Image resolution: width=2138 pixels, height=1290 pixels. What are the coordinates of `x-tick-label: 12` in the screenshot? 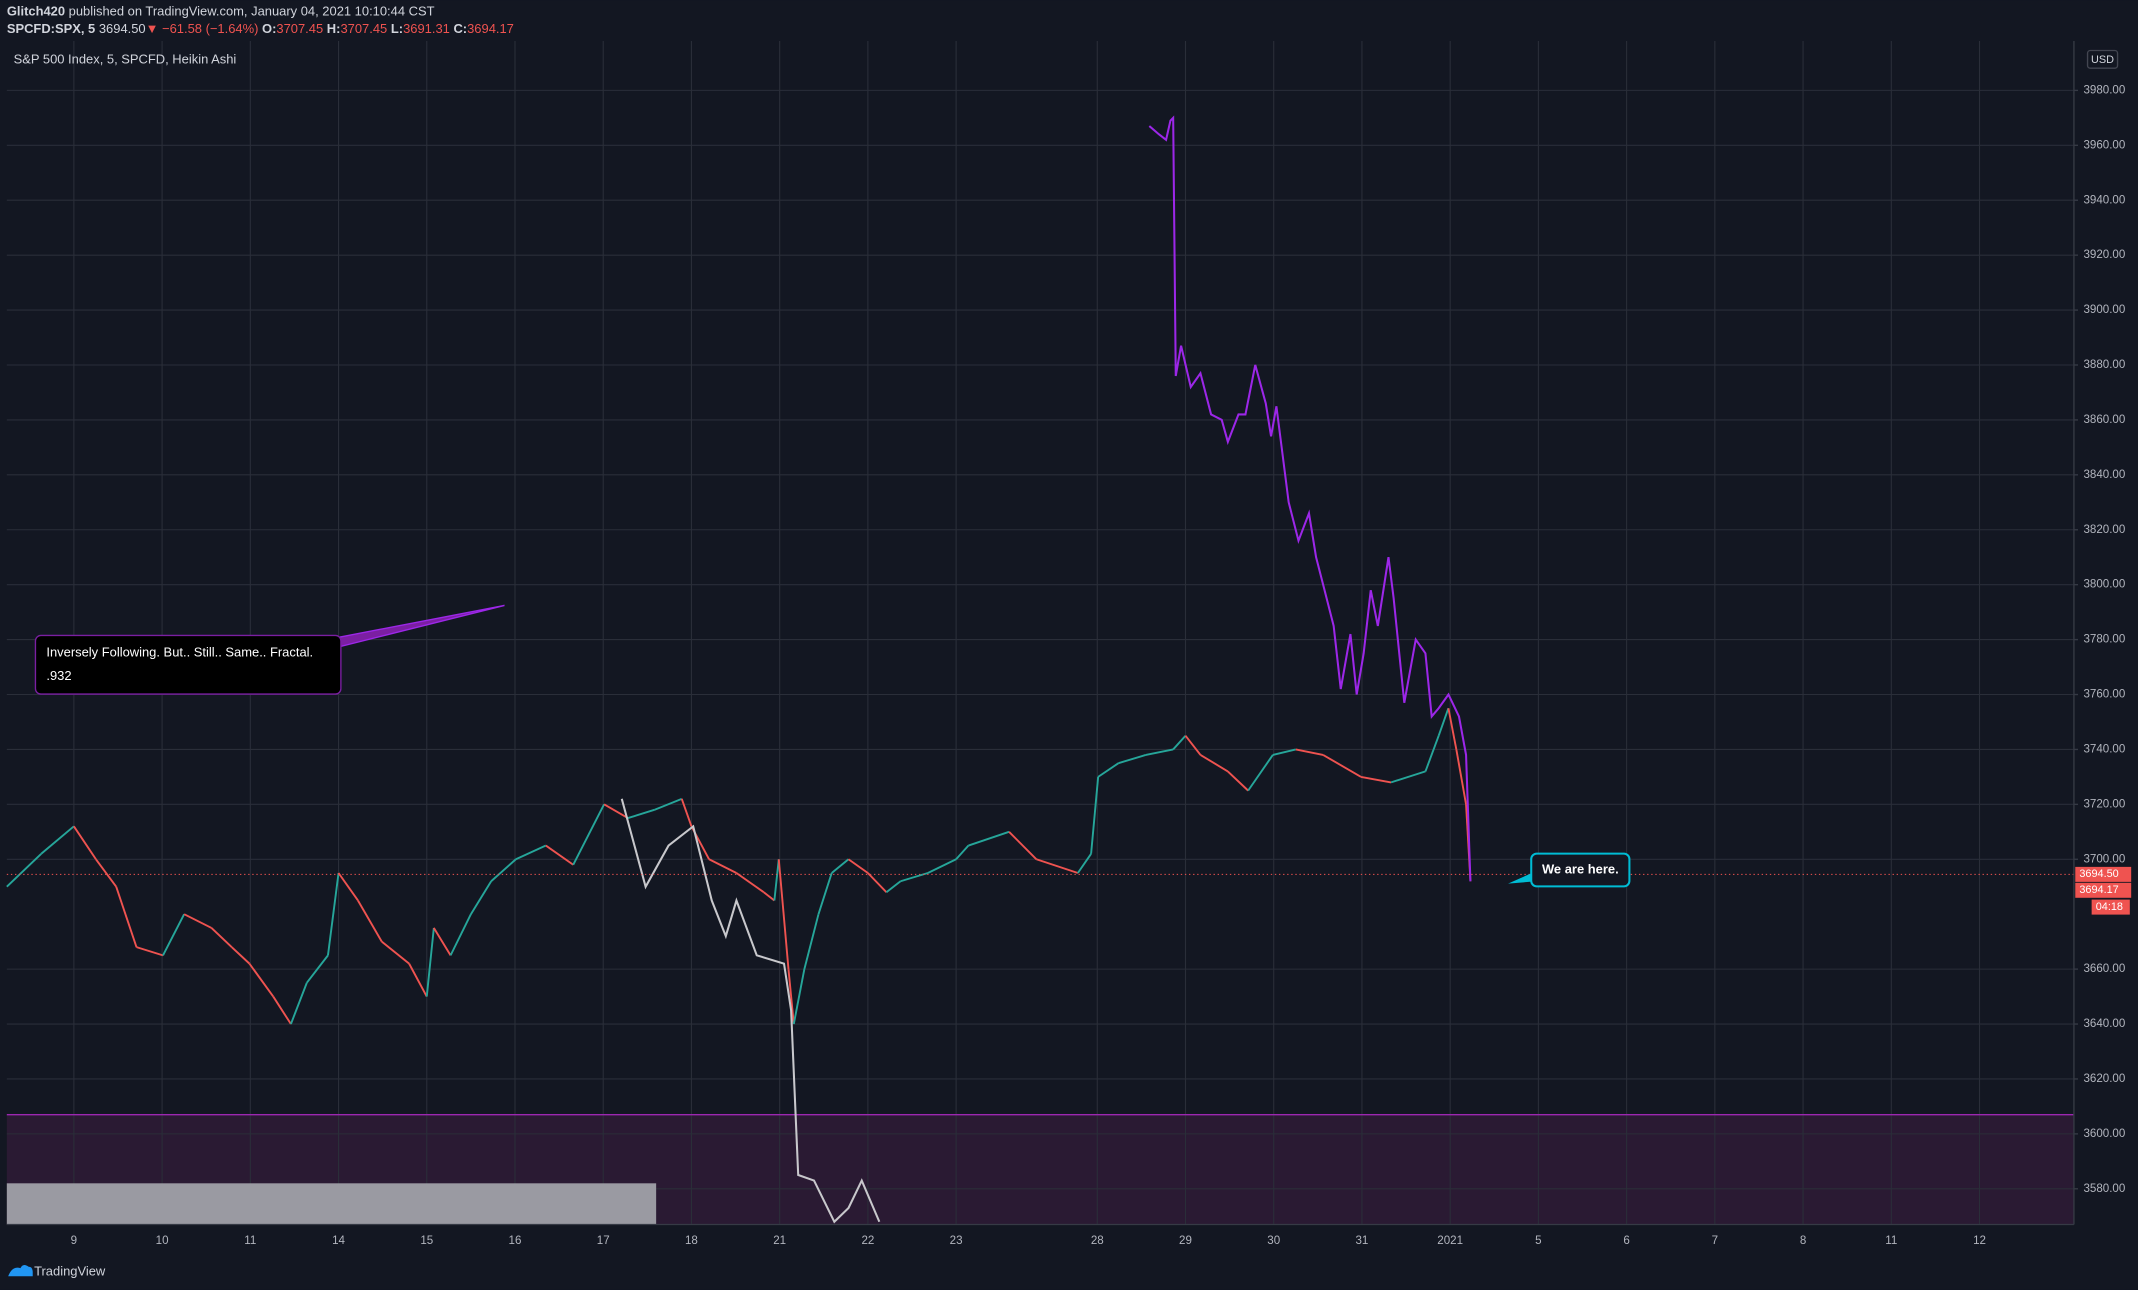 It's located at (1979, 1241).